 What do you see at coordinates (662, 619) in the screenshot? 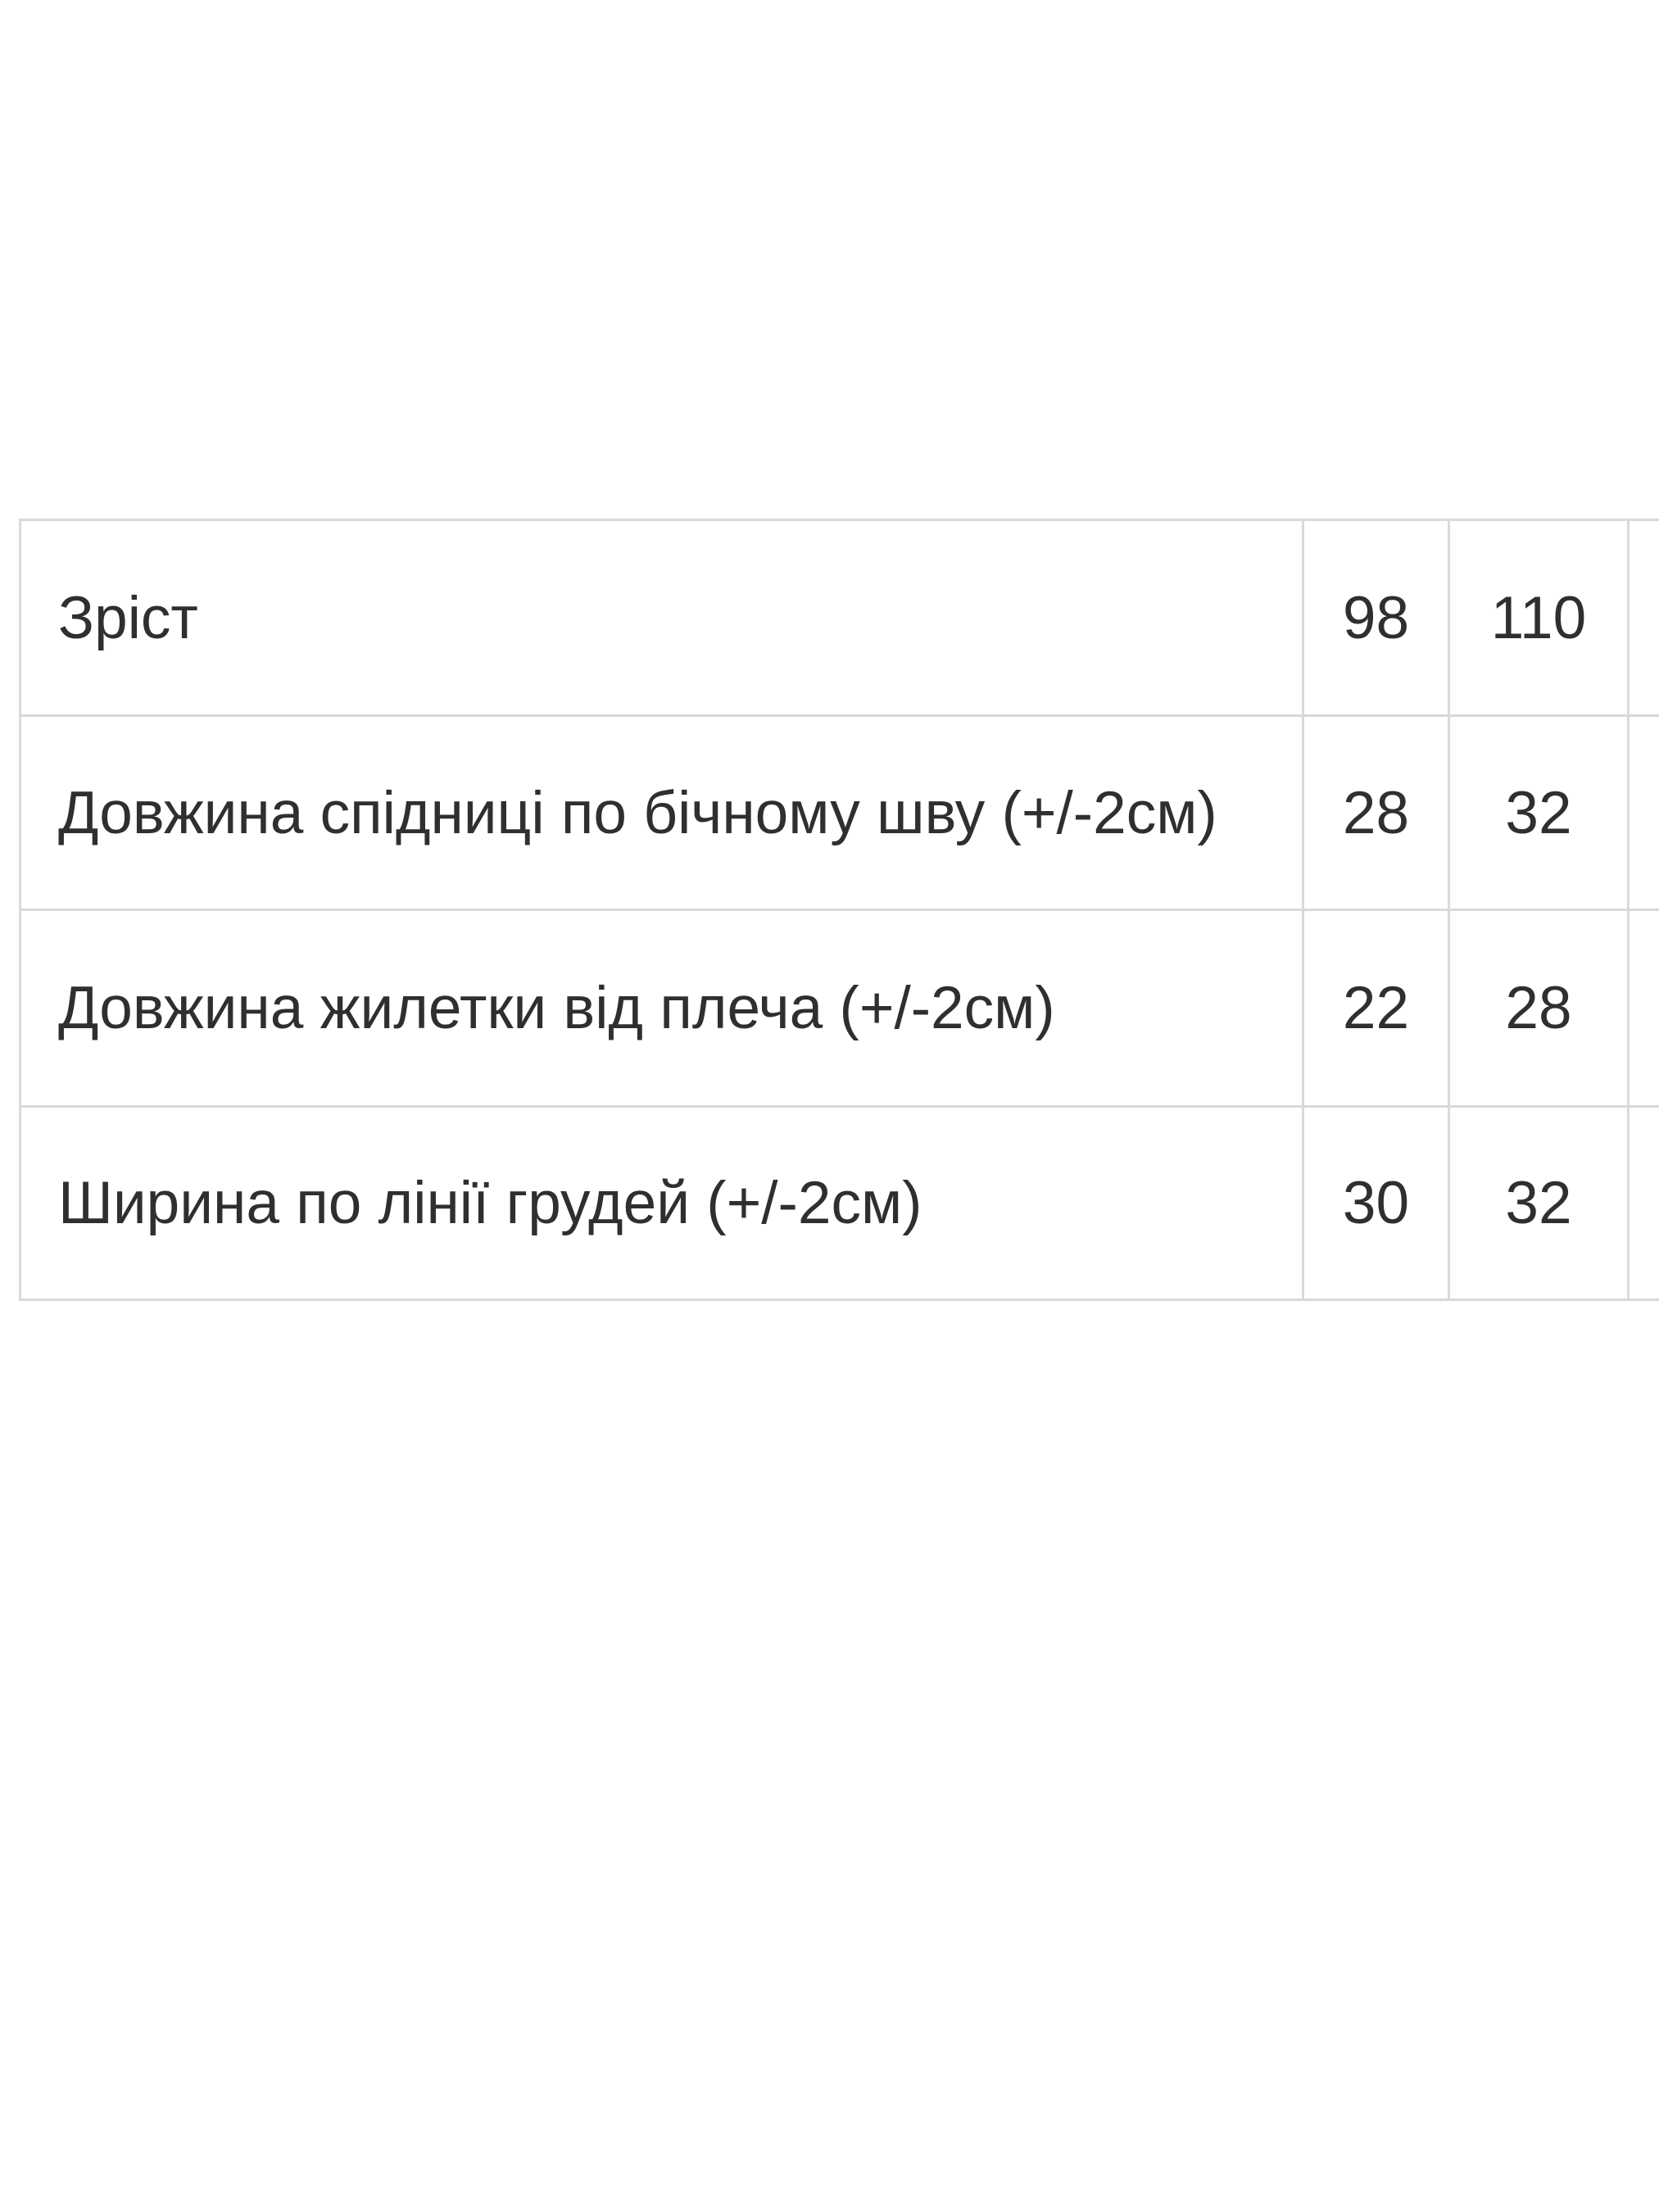
I see `measurement-label: Зріст` at bounding box center [662, 619].